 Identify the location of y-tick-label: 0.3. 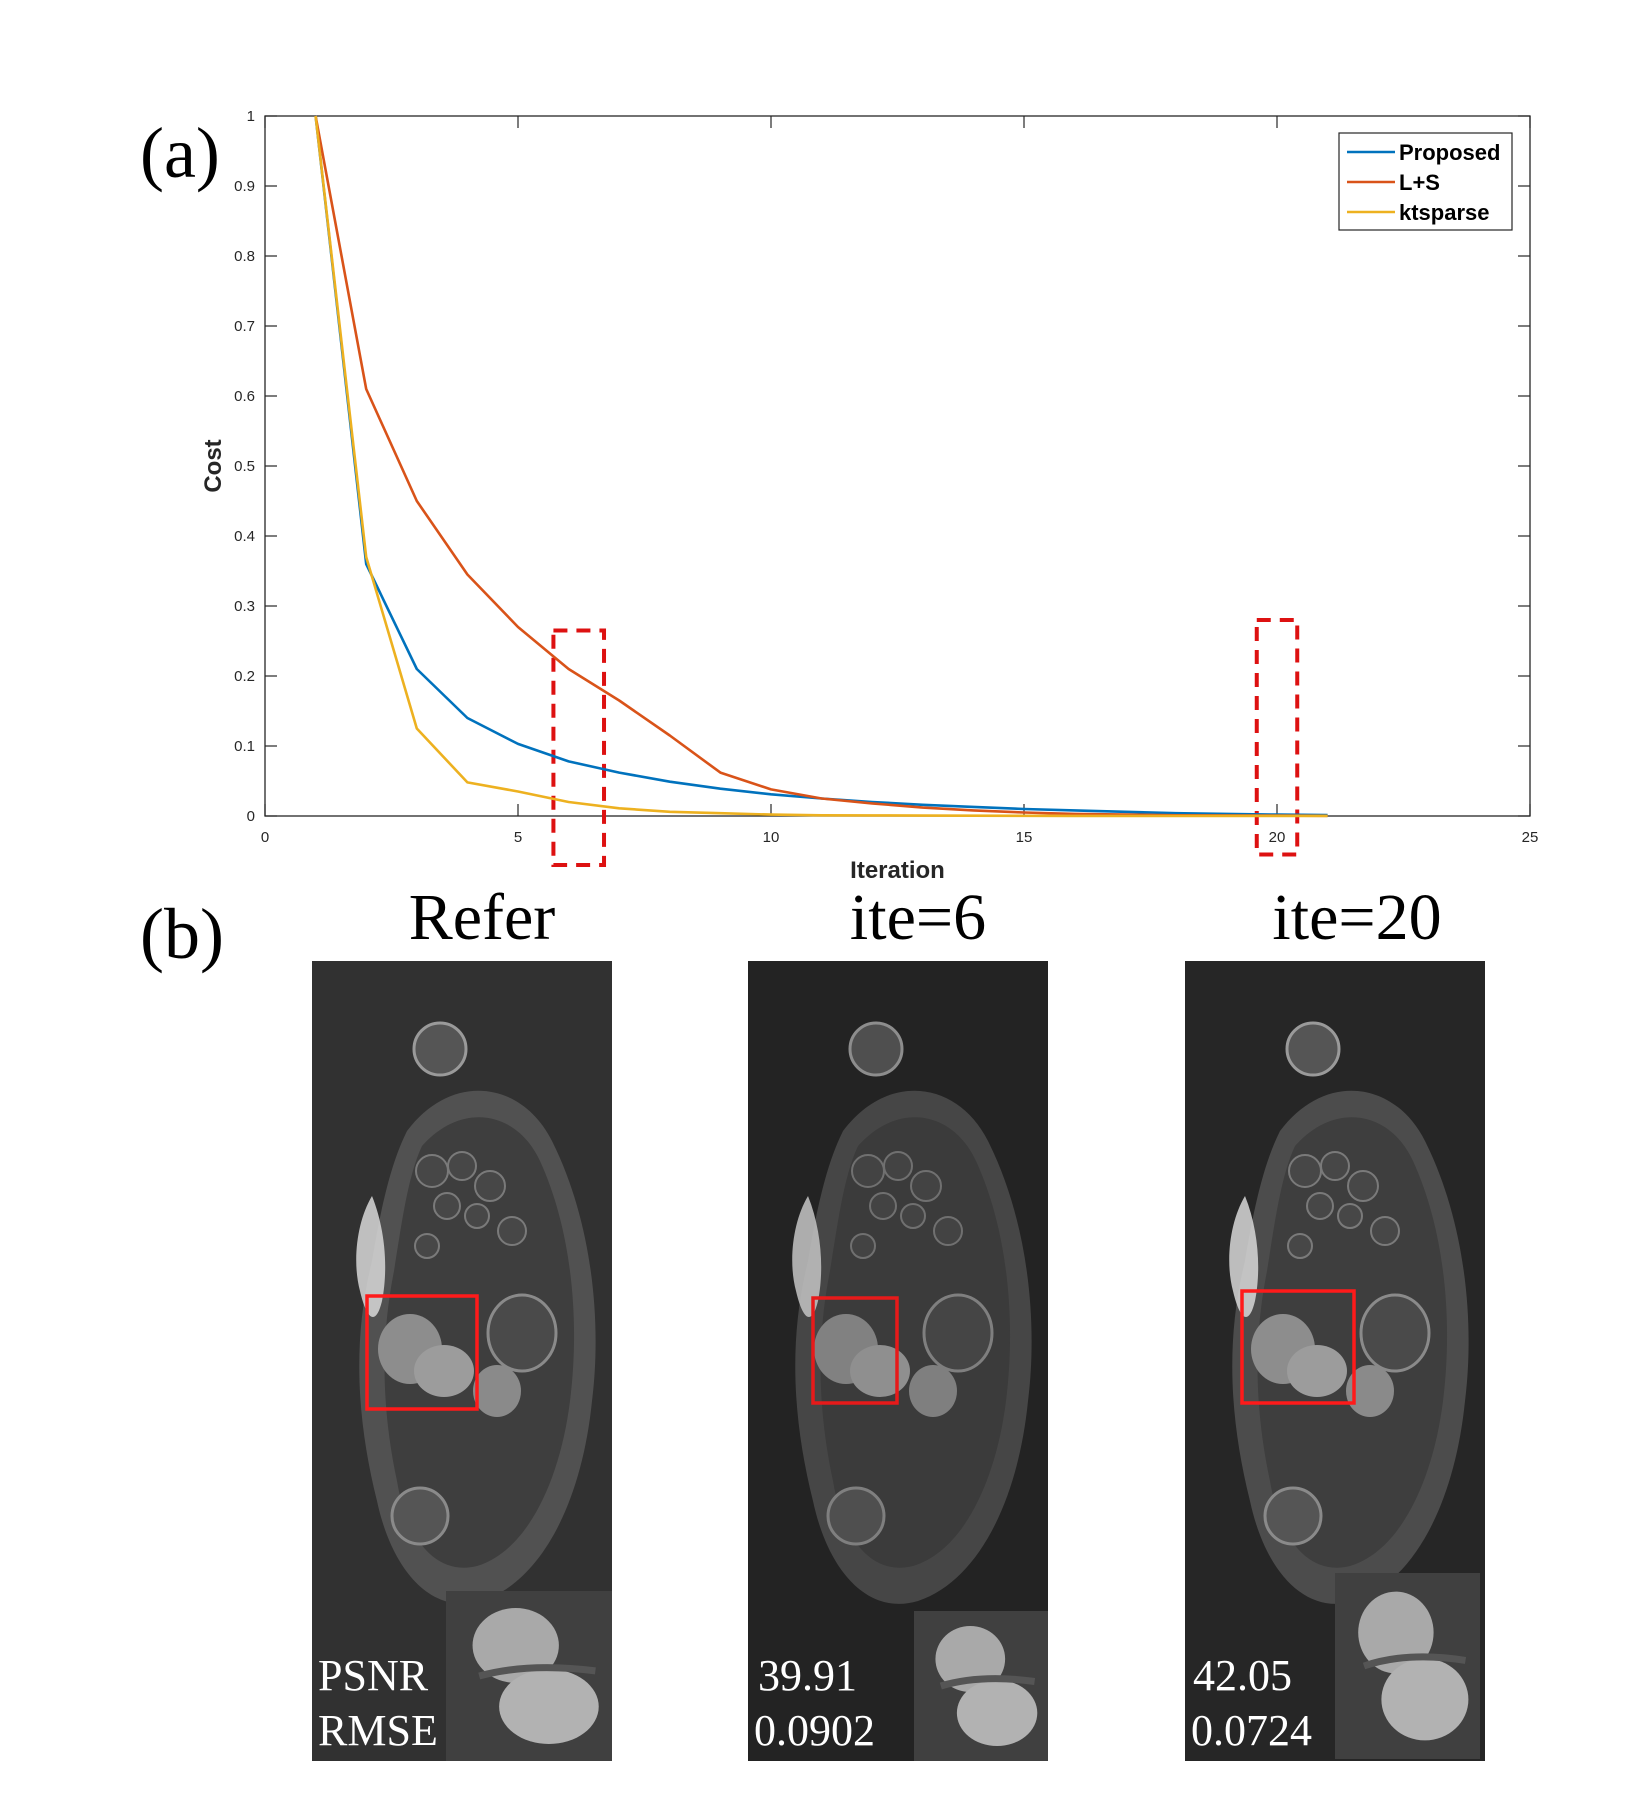
(244, 606).